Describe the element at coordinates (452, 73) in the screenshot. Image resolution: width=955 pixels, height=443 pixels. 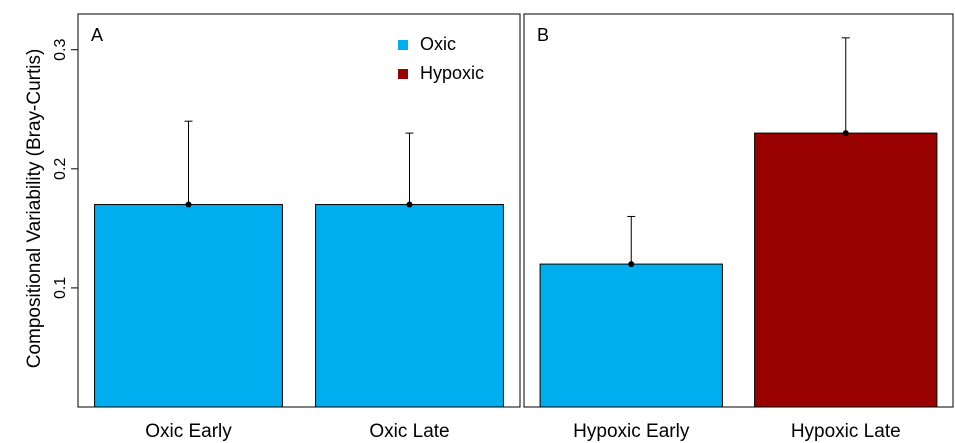
I see `legend-label: Hypoxic` at that location.